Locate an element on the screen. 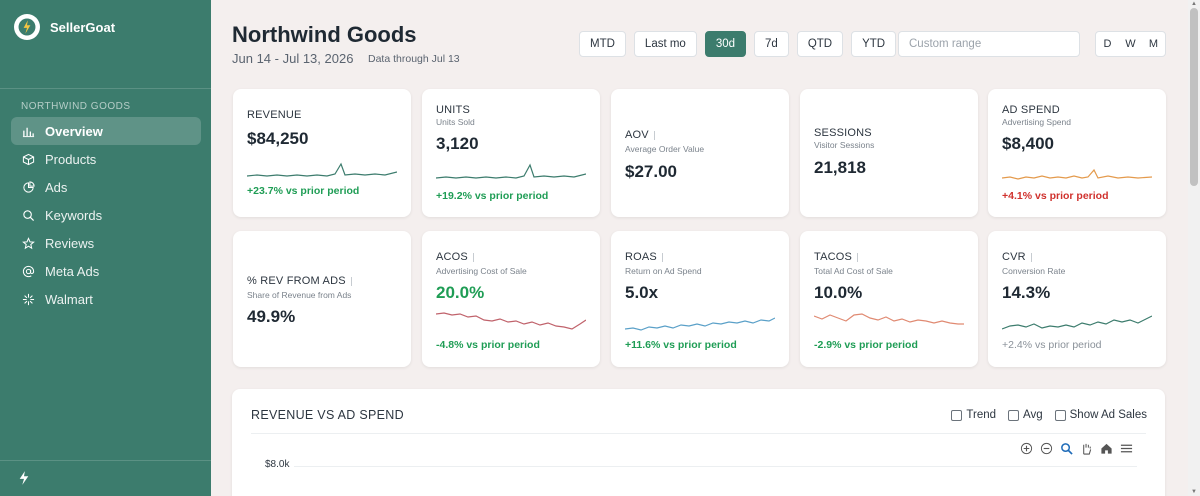  card-sublabel: Units Sold is located at coordinates (455, 122).